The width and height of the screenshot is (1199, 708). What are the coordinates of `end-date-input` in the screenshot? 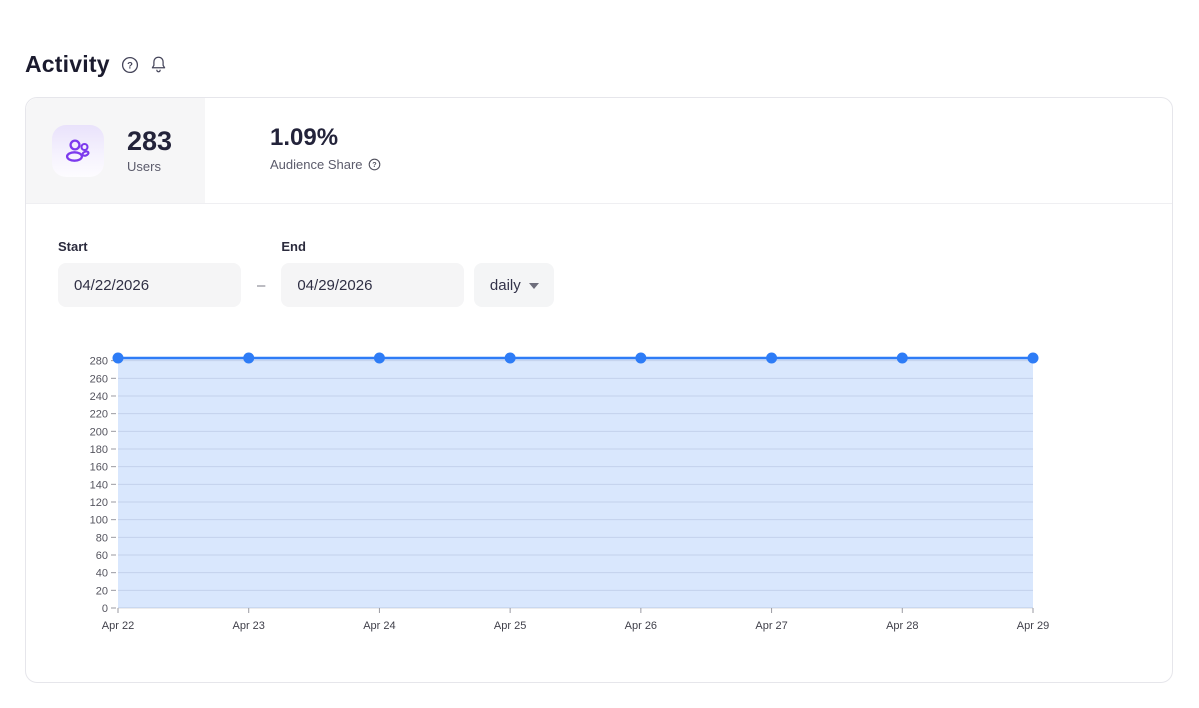 It's located at (373, 285).